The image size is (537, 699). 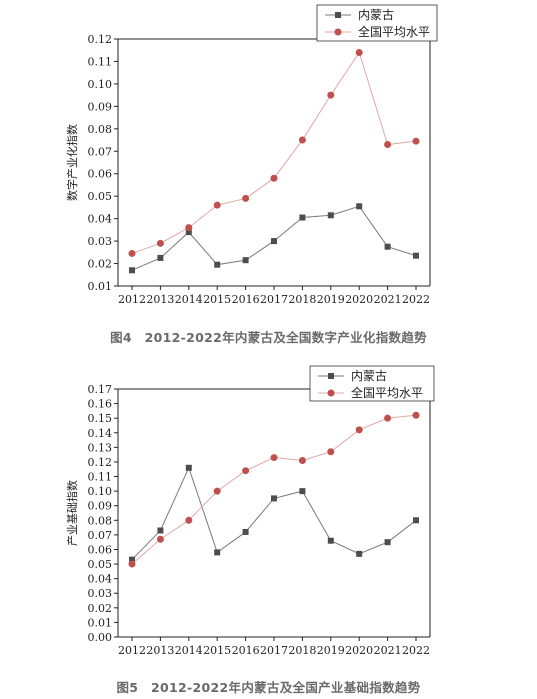 What do you see at coordinates (274, 238) in the screenshot?
I see `series-inner-mongolia` at bounding box center [274, 238].